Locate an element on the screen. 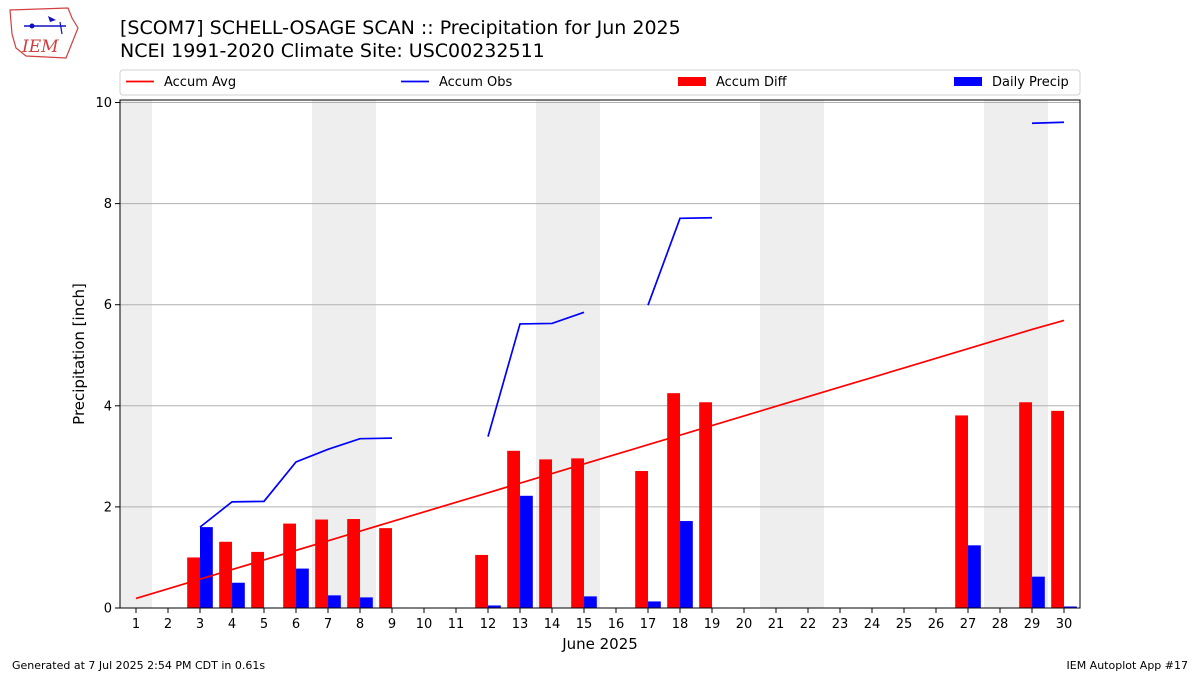  x-axis-label: June 2025 is located at coordinates (599, 644).